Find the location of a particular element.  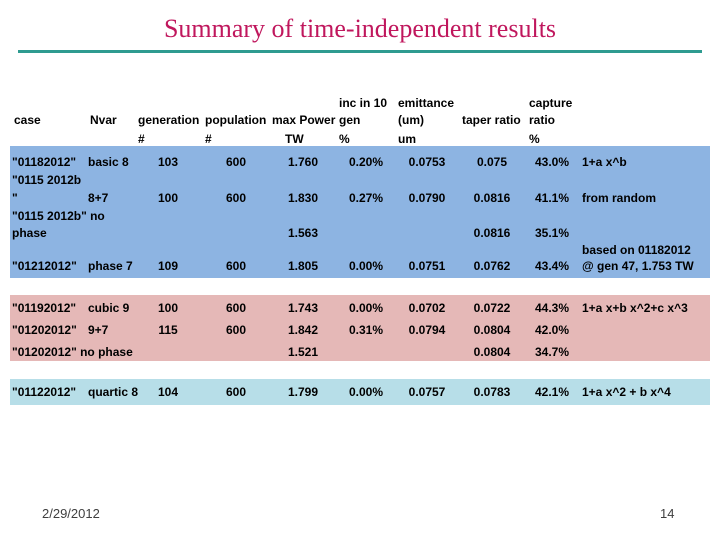

header-case: case is located at coordinates (27, 120).